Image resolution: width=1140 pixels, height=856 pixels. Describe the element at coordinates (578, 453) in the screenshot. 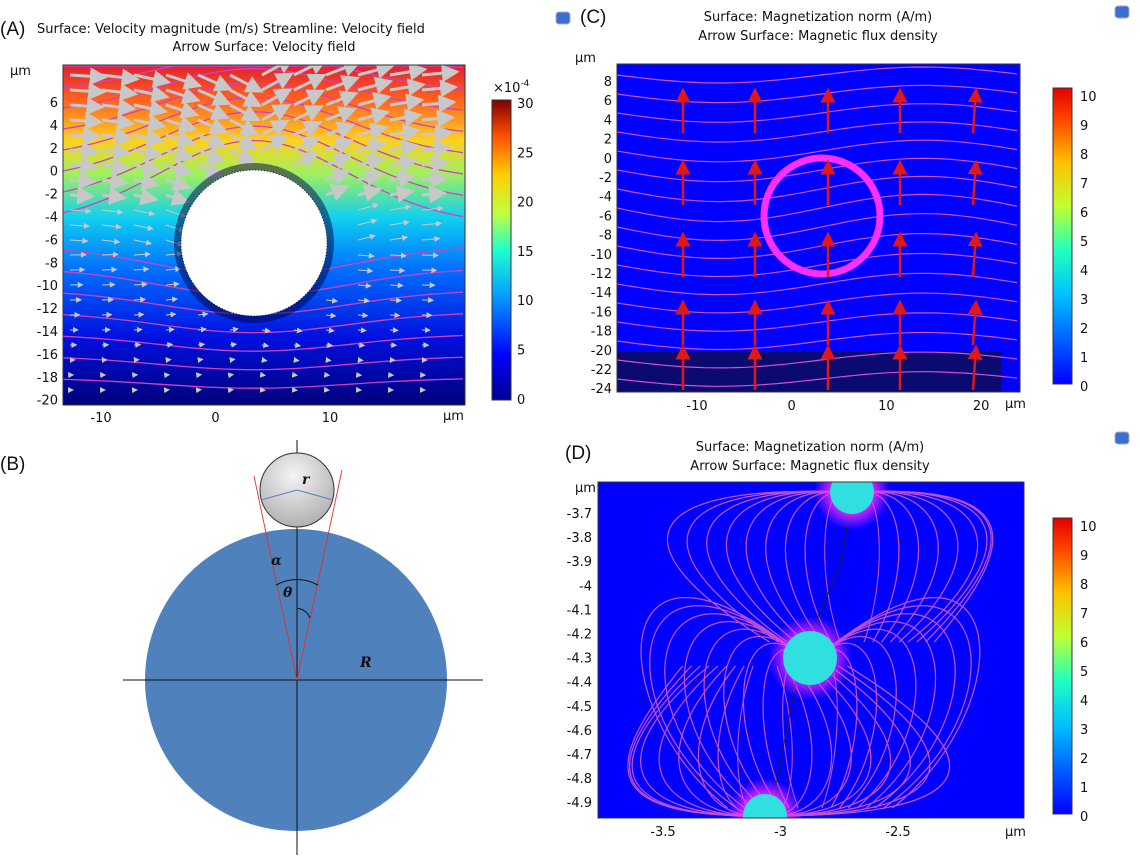

I see `panel-d-label: (D)` at that location.